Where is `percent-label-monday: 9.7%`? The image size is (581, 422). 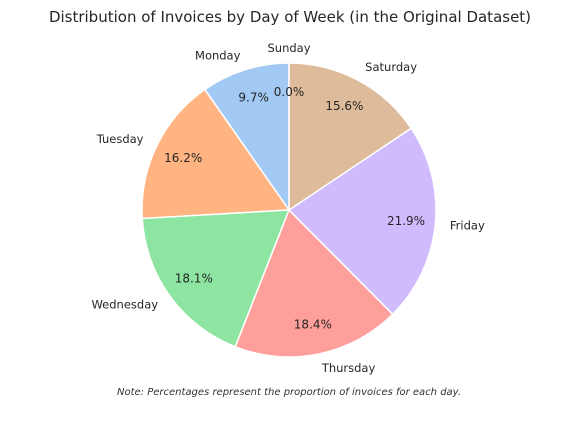 percent-label-monday: 9.7% is located at coordinates (253, 97).